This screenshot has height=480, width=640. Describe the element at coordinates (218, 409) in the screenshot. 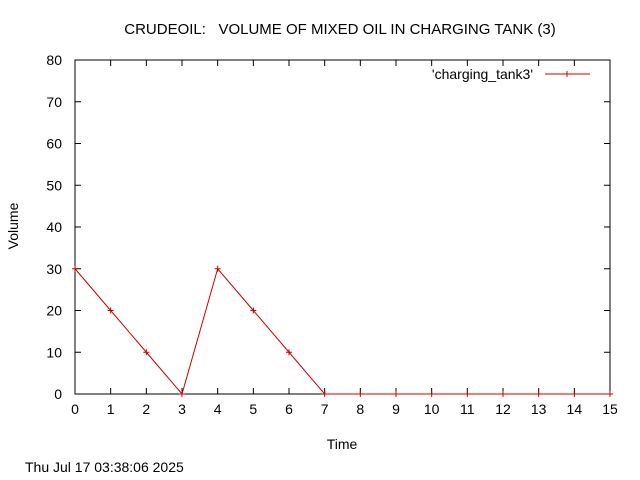

I see `x-tick-label: 4` at that location.